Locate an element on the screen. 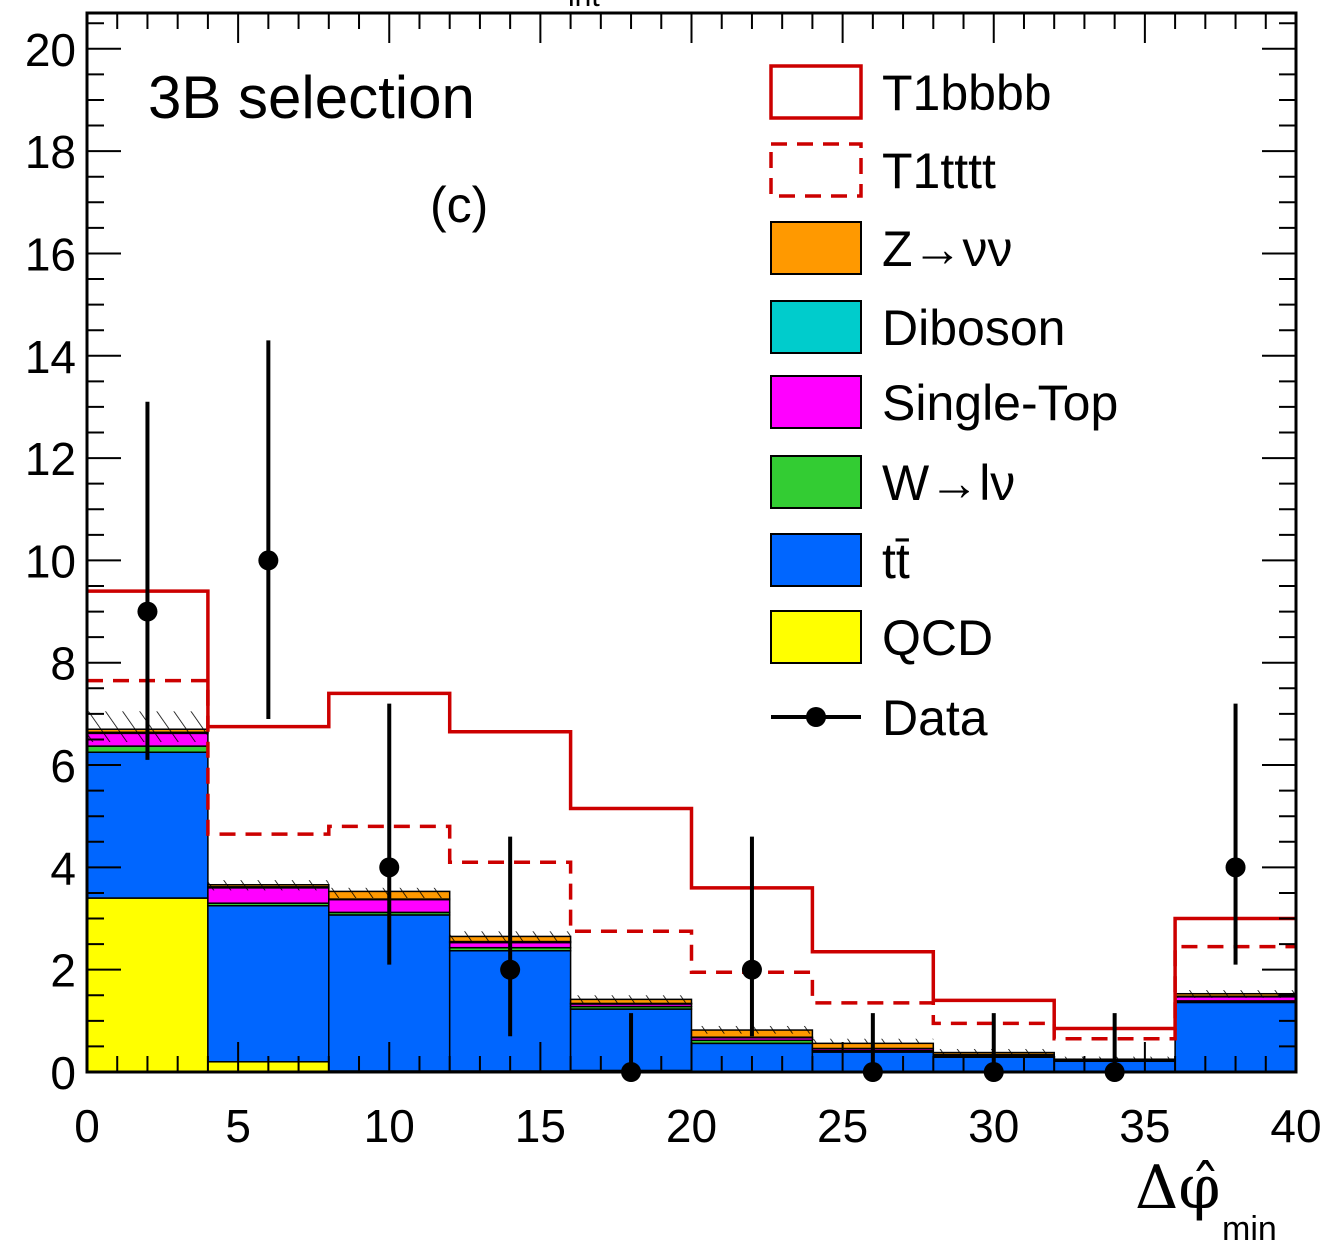 This screenshot has height=1245, width=1332. legend-label-3: Diboson is located at coordinates (973, 328).